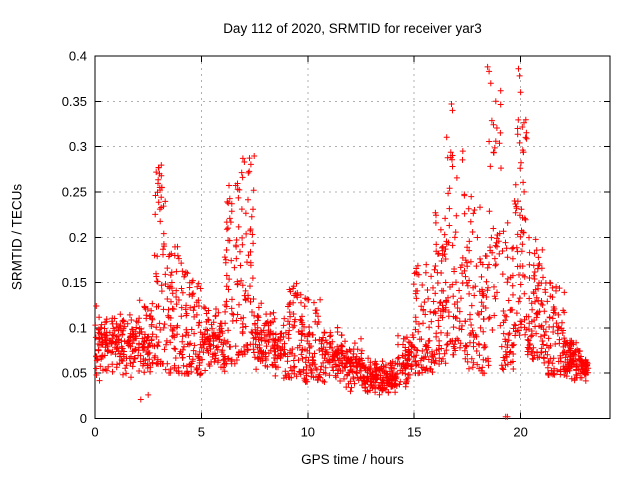  What do you see at coordinates (83, 418) in the screenshot?
I see `y-tick-label: 0` at bounding box center [83, 418].